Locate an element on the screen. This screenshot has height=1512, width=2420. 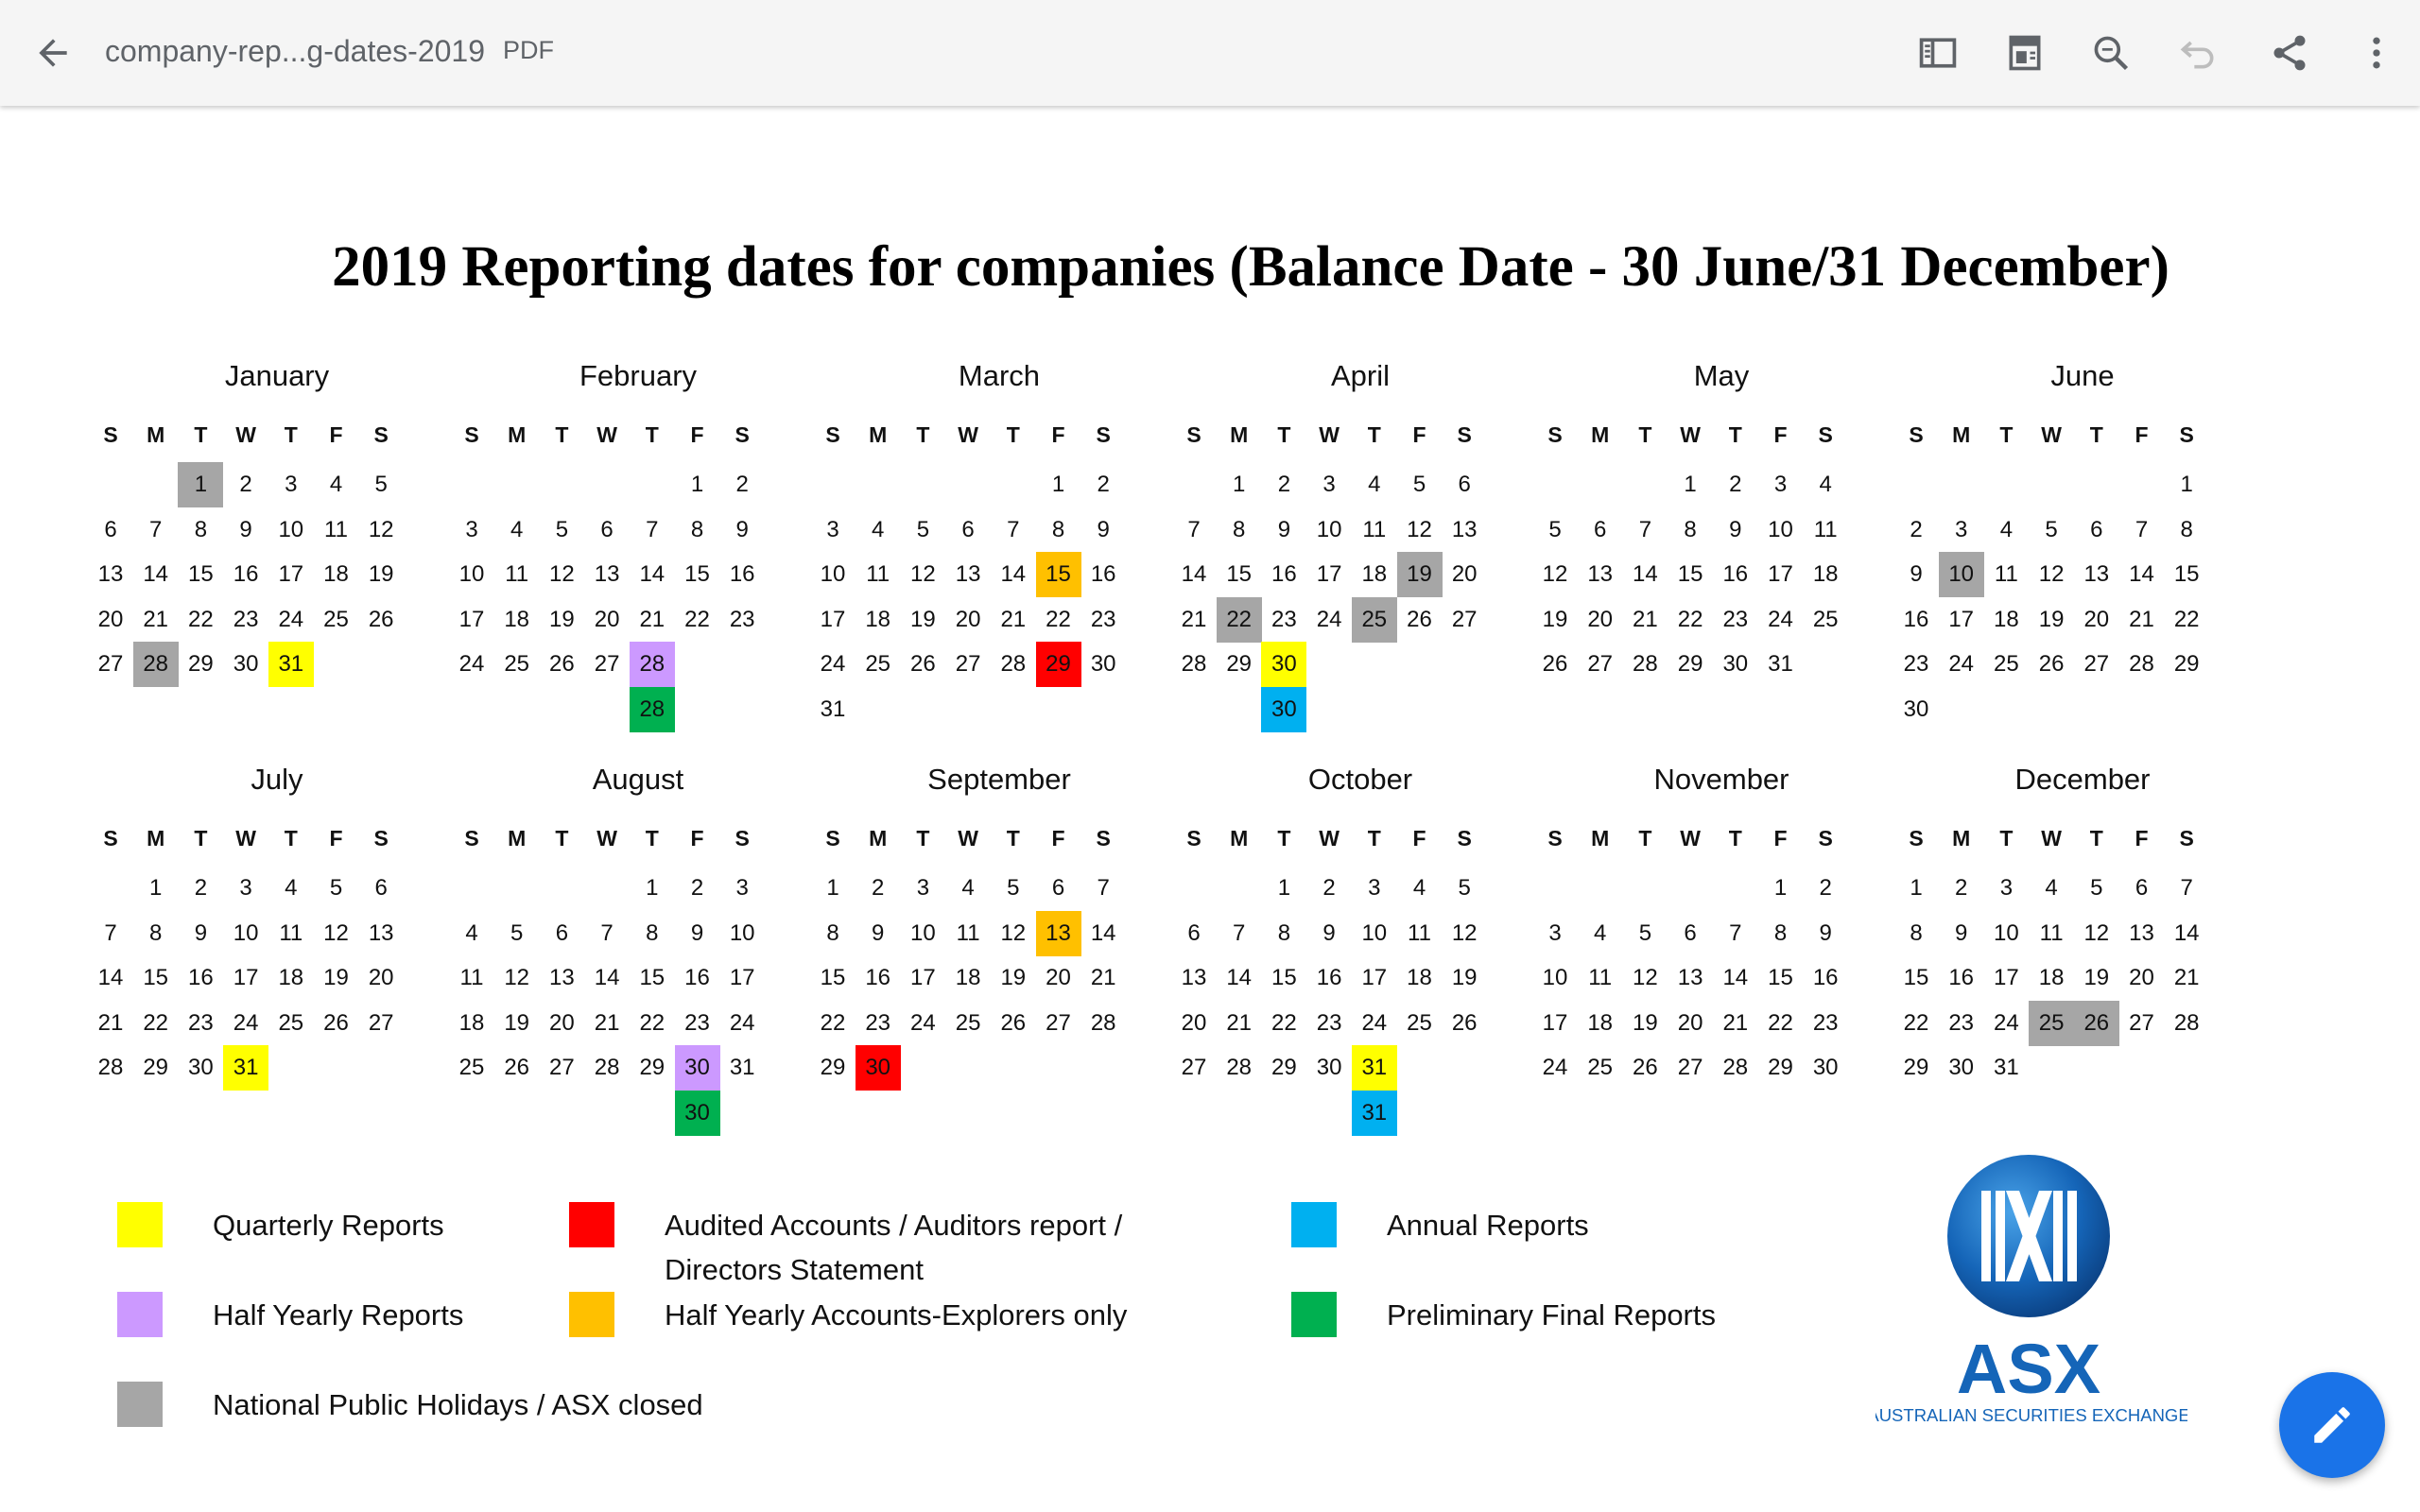
pencil-icon is located at coordinates (2332, 1425).